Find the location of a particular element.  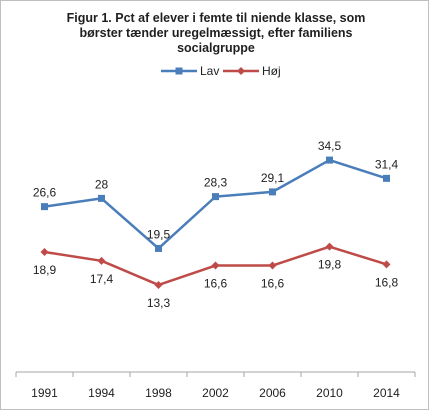

x-tick-label-2002: 2002 is located at coordinates (215, 393).